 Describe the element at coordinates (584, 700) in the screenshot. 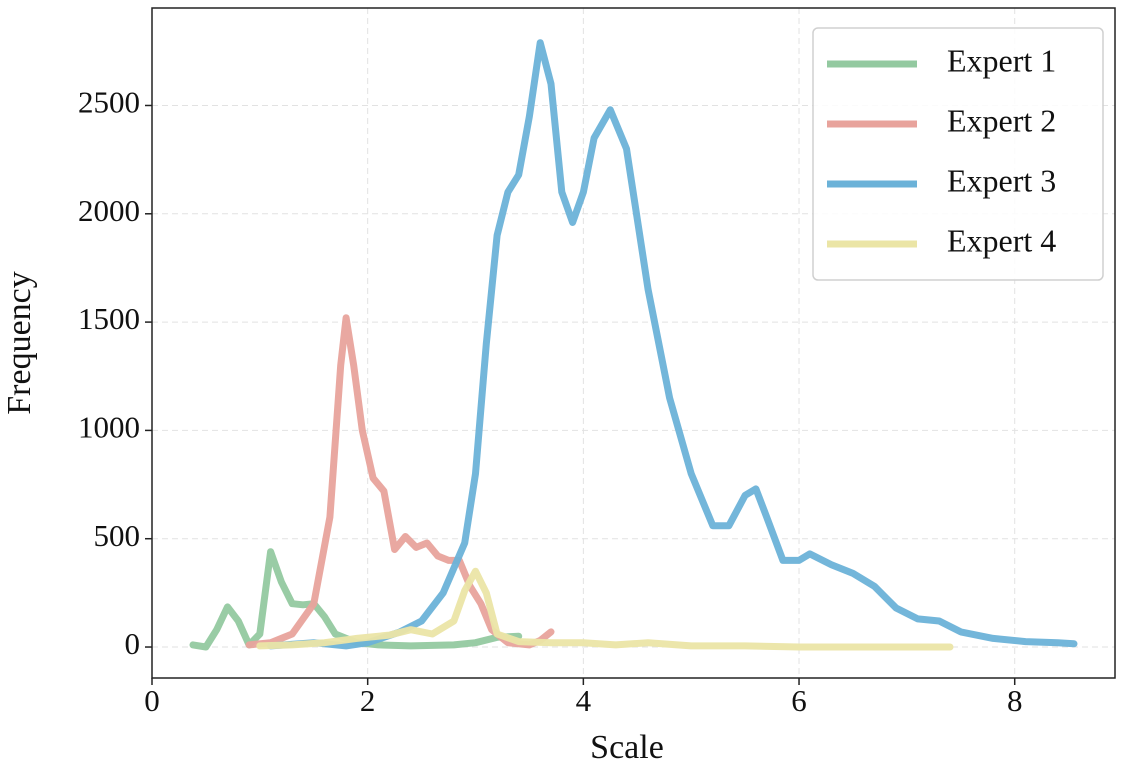

I see `x-tick-label: 4` at that location.